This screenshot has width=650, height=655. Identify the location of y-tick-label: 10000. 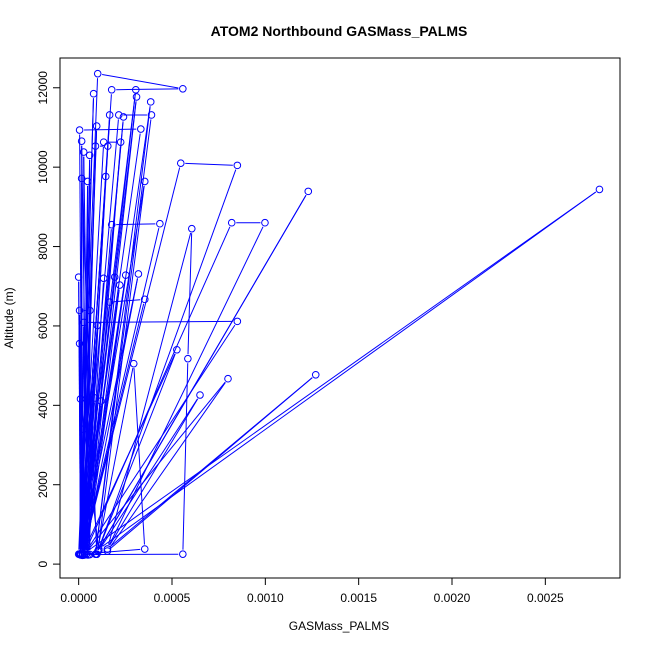
(43, 167).